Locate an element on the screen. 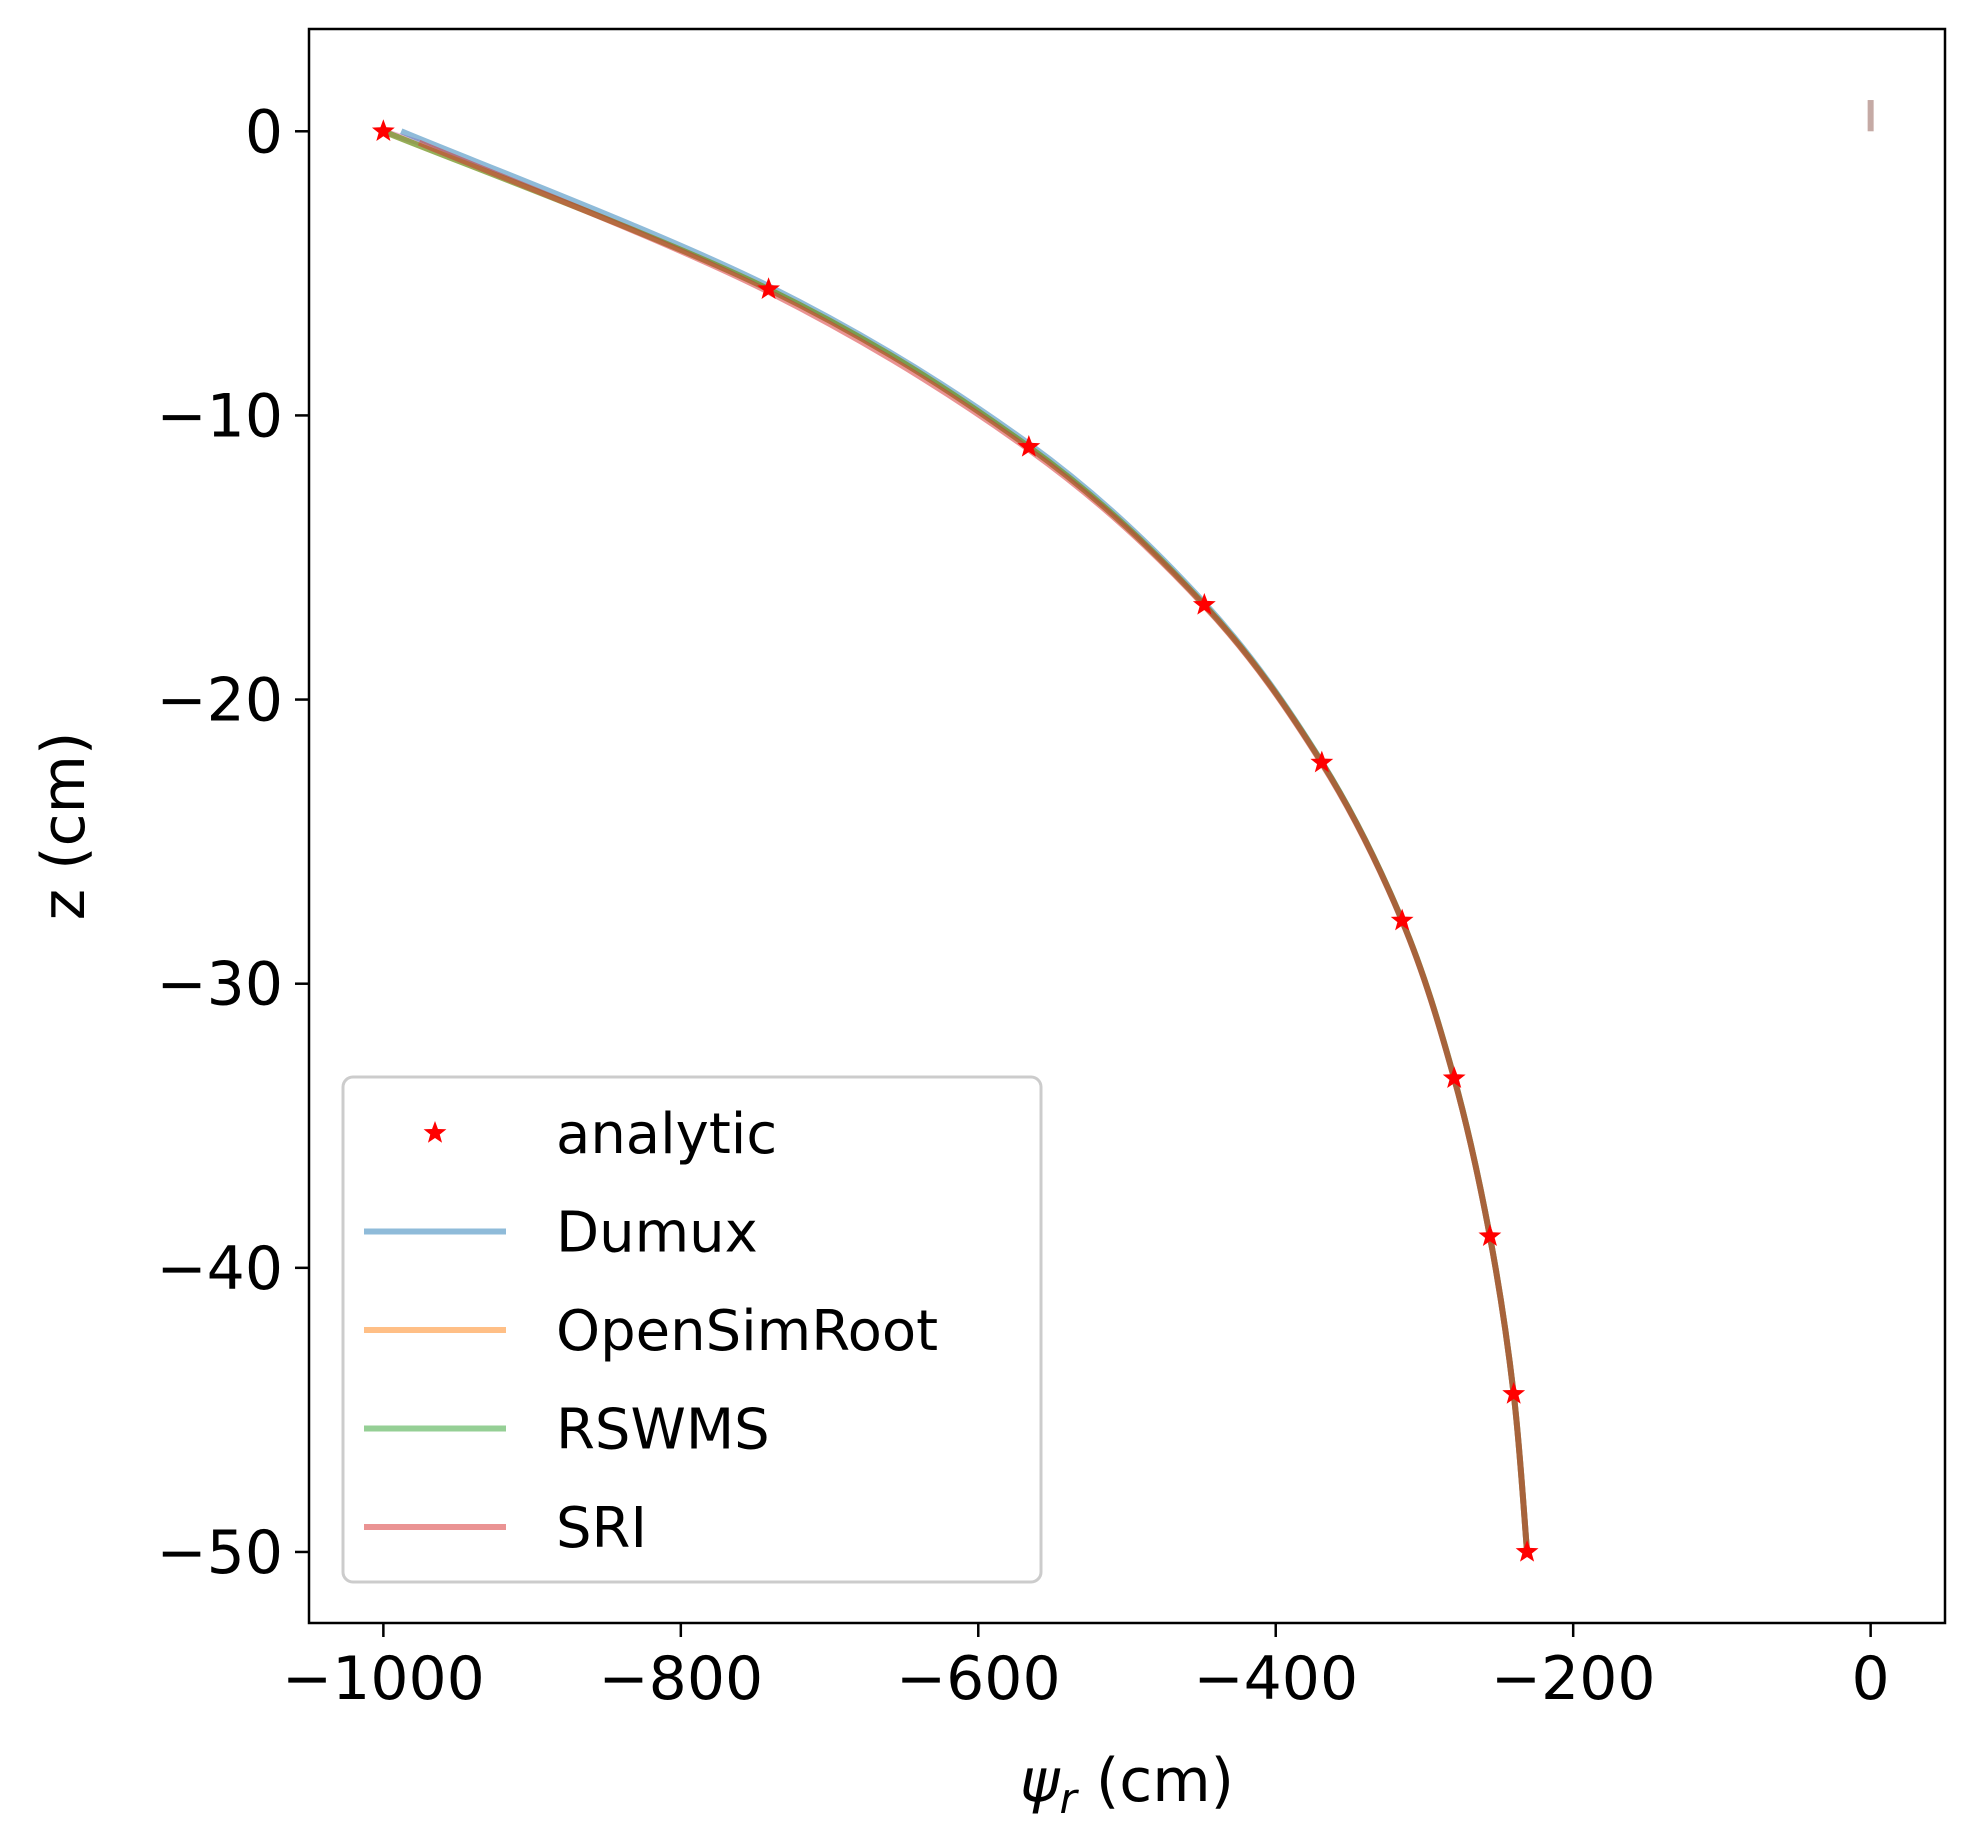  legend: analytic Dumux OpenSimRoot RSWMS SRI is located at coordinates (692, 1329).